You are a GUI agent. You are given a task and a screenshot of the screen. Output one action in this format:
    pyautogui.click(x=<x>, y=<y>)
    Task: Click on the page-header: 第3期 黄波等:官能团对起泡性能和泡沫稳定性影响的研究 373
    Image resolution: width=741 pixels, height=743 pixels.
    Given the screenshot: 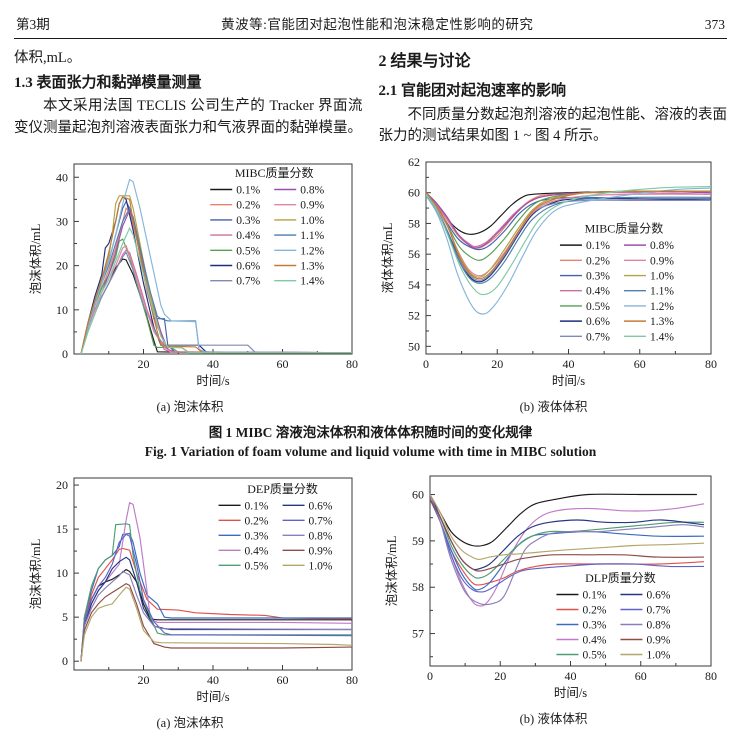 What is the action you would take?
    pyautogui.click(x=370, y=19)
    